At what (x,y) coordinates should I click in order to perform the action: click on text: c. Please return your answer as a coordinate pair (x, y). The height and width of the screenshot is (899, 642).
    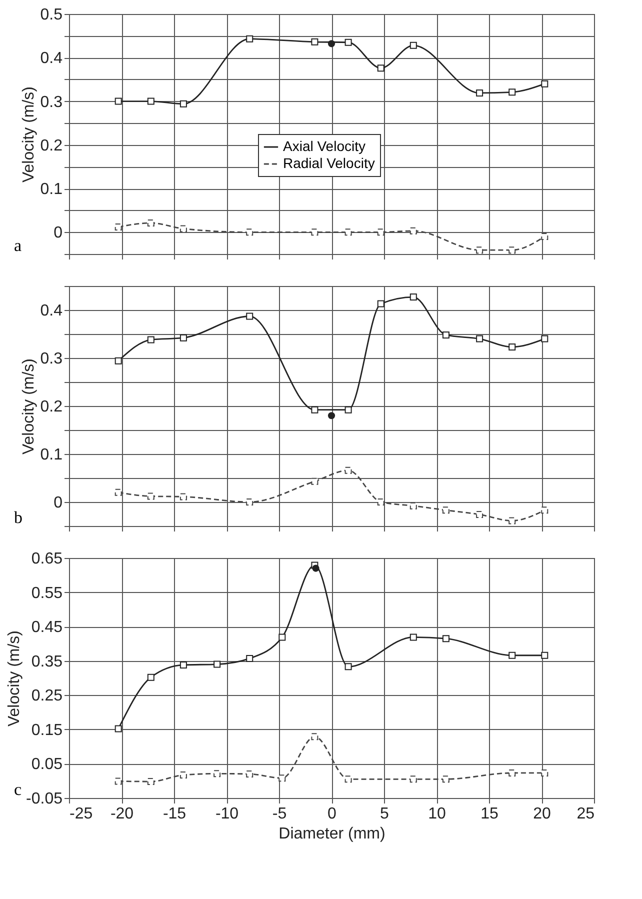
    Looking at the image, I should click on (18, 789).